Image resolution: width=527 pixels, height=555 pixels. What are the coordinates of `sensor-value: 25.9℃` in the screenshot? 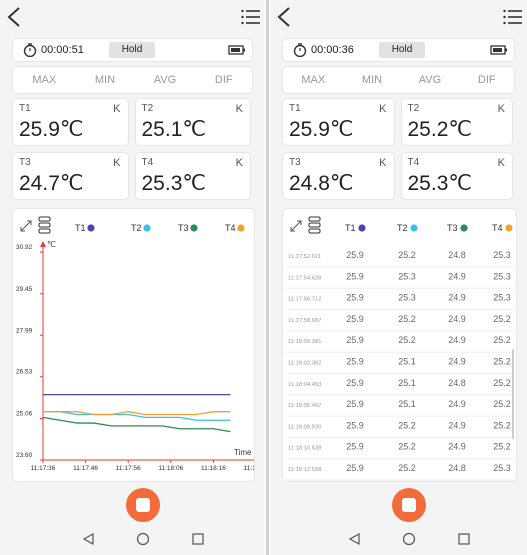 It's located at (51, 129).